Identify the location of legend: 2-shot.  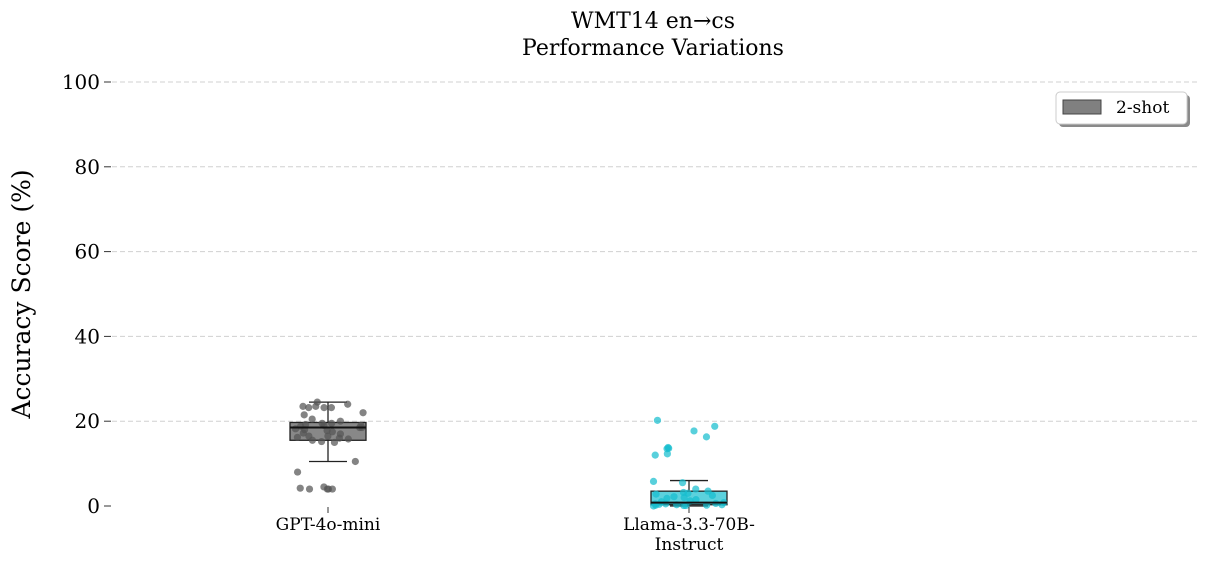
(1122, 109).